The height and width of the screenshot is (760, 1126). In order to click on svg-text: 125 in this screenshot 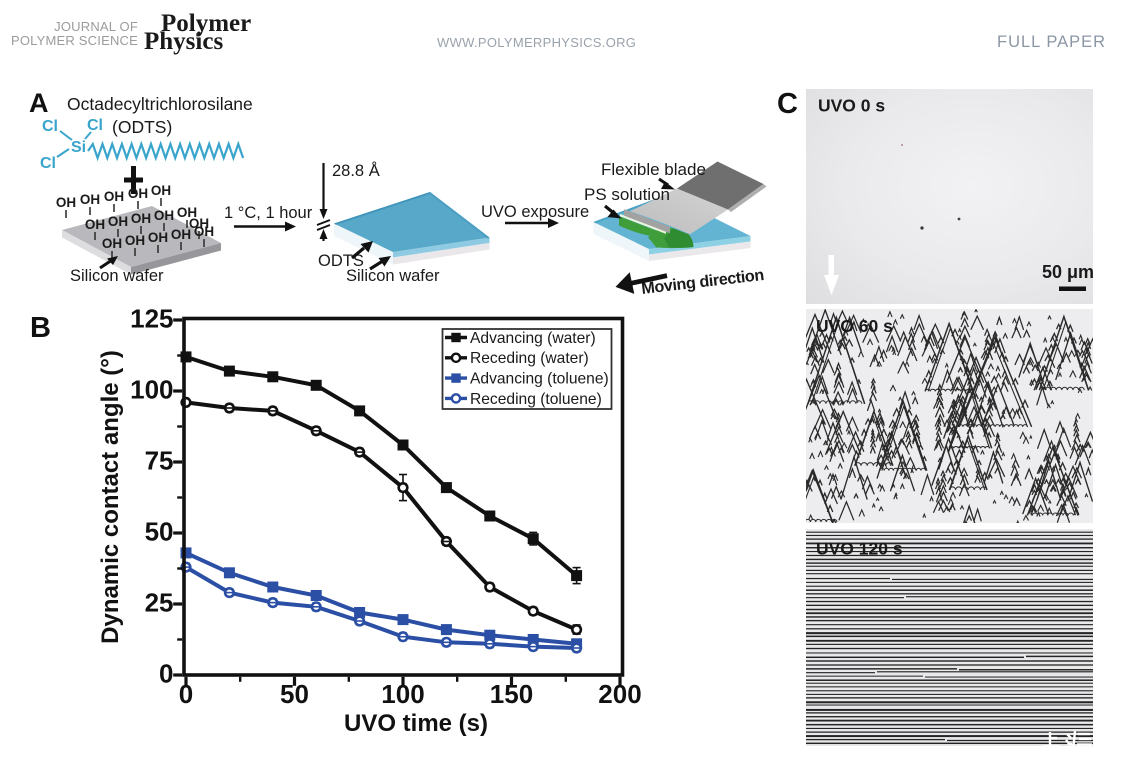, I will do `click(151, 319)`.